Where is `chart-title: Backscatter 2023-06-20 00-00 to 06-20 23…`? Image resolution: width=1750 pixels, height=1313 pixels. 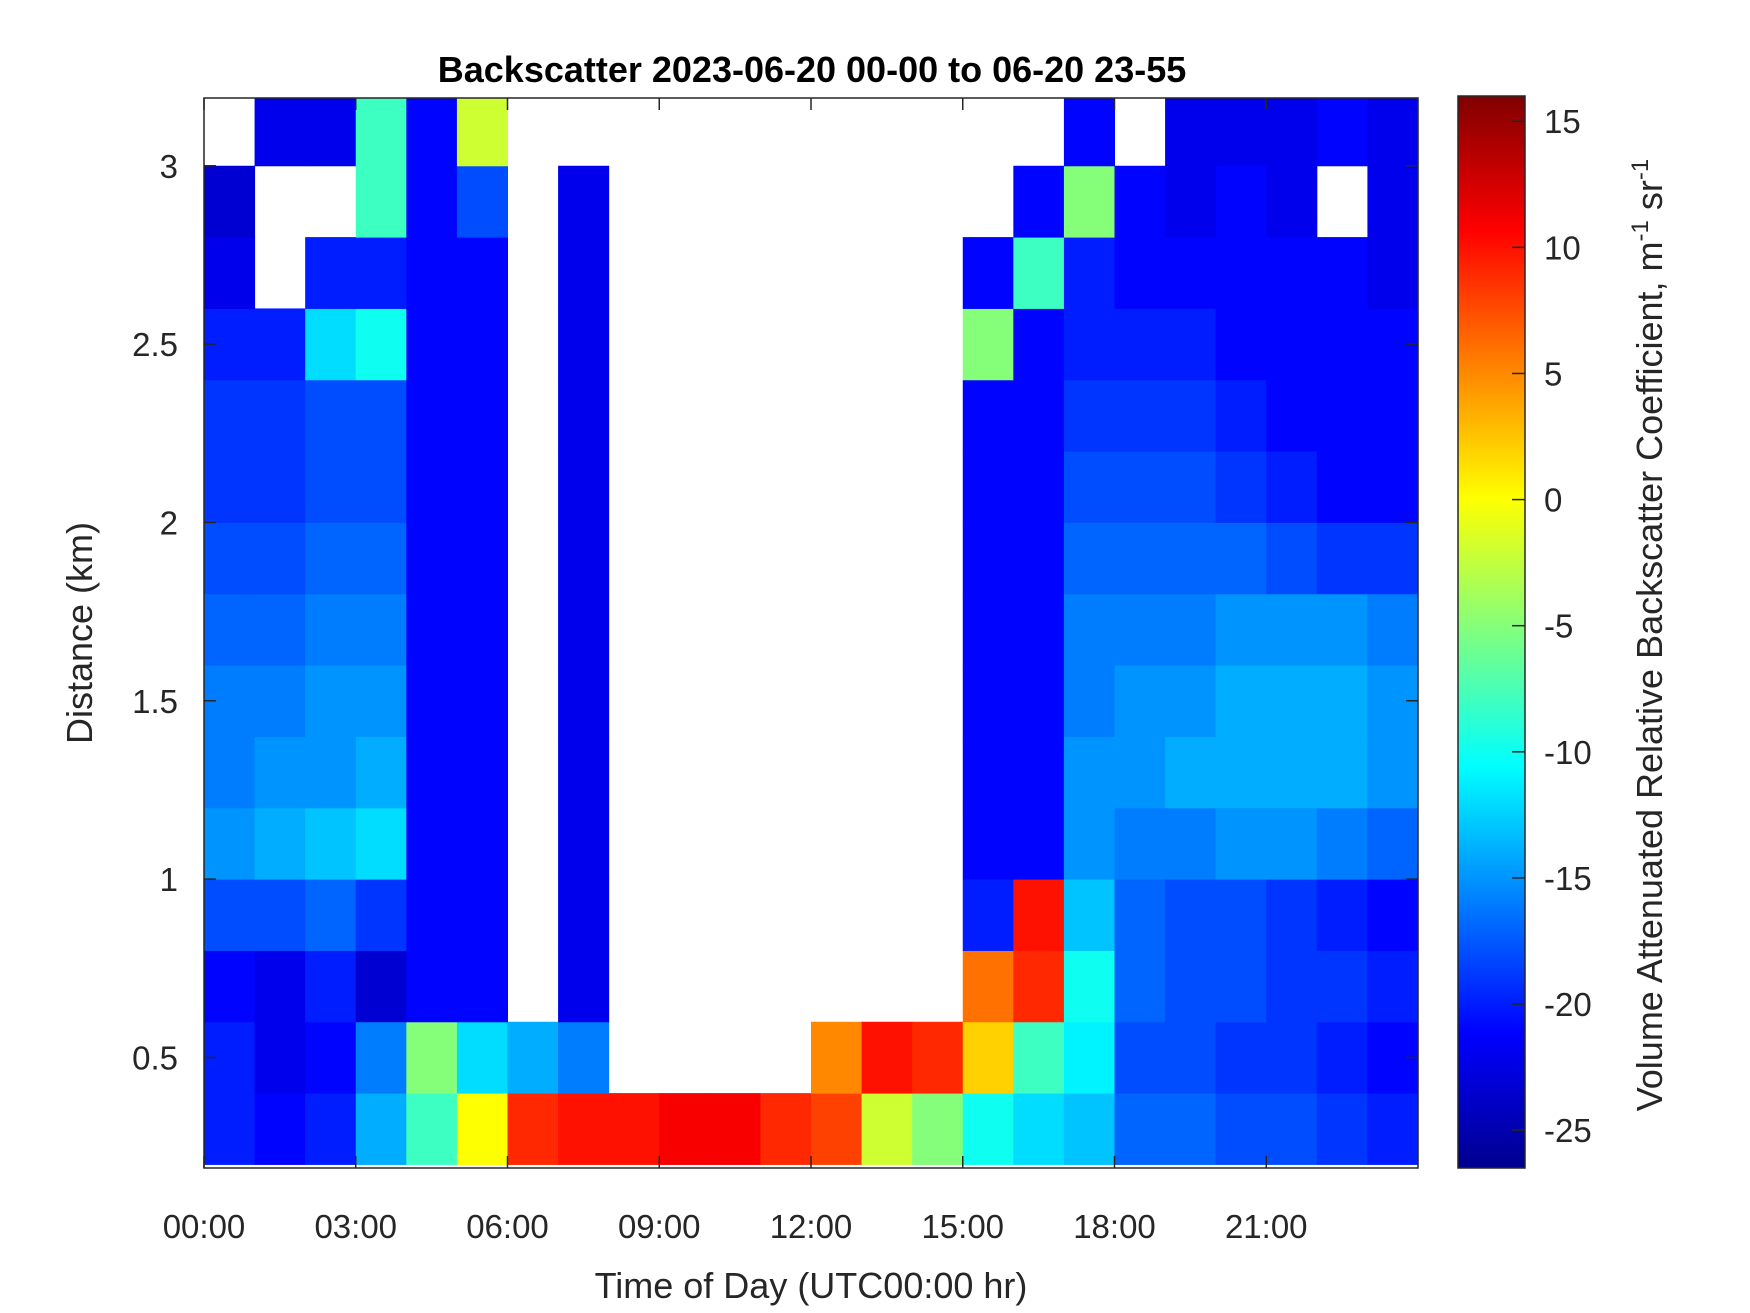
chart-title: Backscatter 2023-06-20 00-00 to 06-20 23… is located at coordinates (812, 69).